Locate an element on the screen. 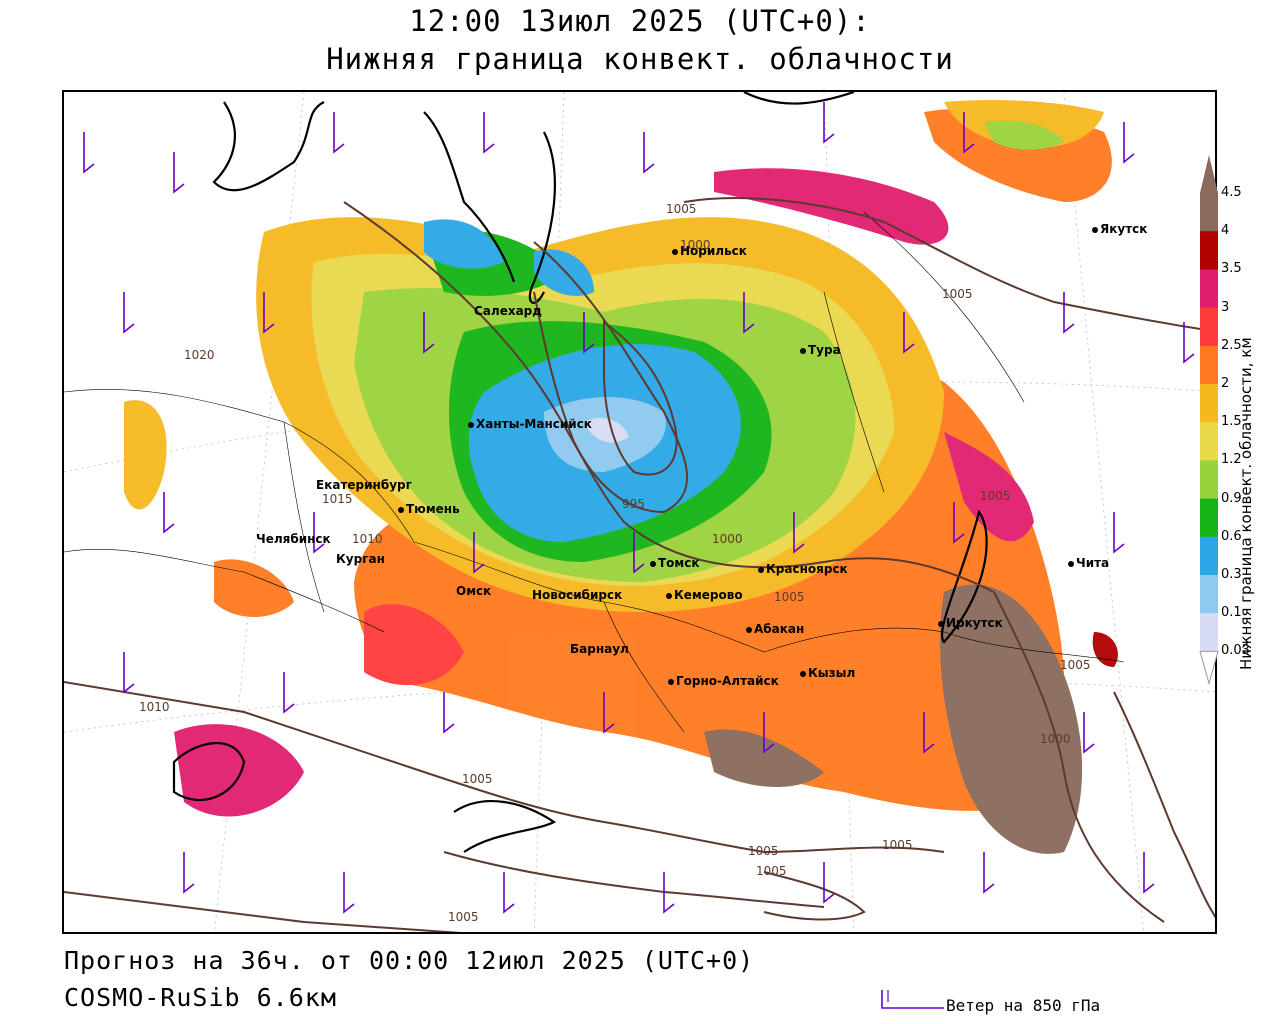 This screenshot has height=1024, width=1280. wind-legend: Ветер на 850 гПа is located at coordinates (1010, 1002).